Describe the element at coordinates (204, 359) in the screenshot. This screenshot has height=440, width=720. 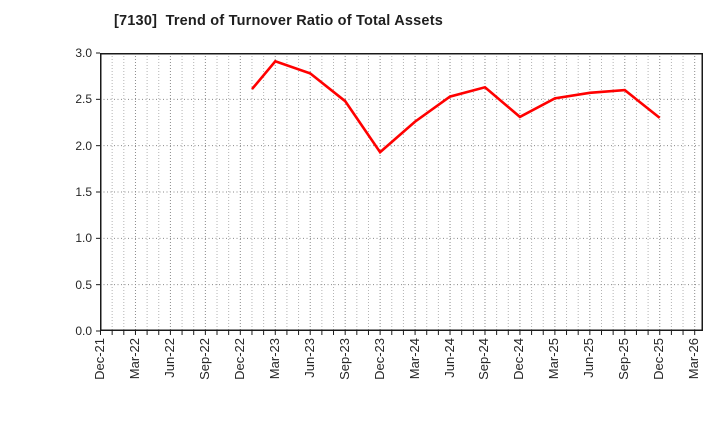
I see `x-tick-label: Sep-22` at that location.